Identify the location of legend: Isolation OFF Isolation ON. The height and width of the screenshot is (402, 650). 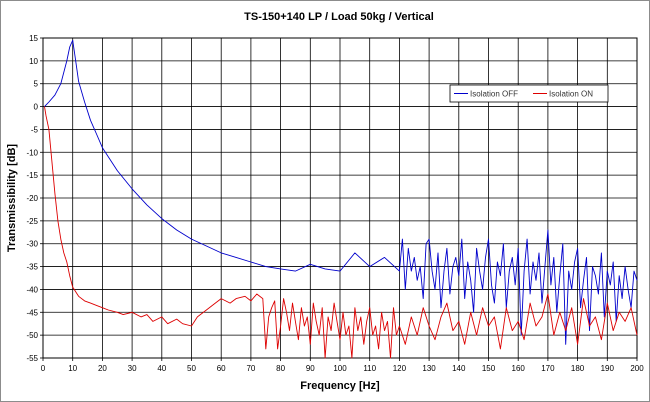
(529, 93).